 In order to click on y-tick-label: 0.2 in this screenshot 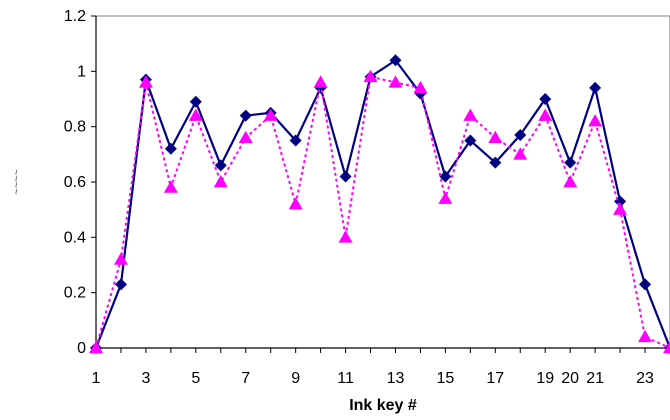, I will do `click(75, 293)`.